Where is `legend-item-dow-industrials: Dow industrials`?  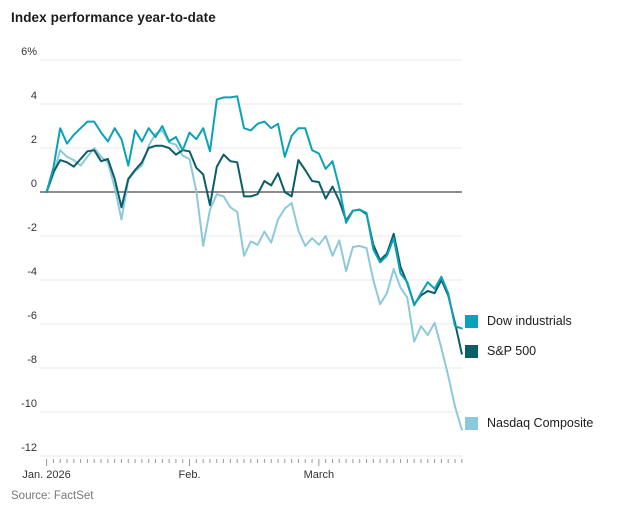 legend-item-dow-industrials: Dow industrials is located at coordinates (518, 321).